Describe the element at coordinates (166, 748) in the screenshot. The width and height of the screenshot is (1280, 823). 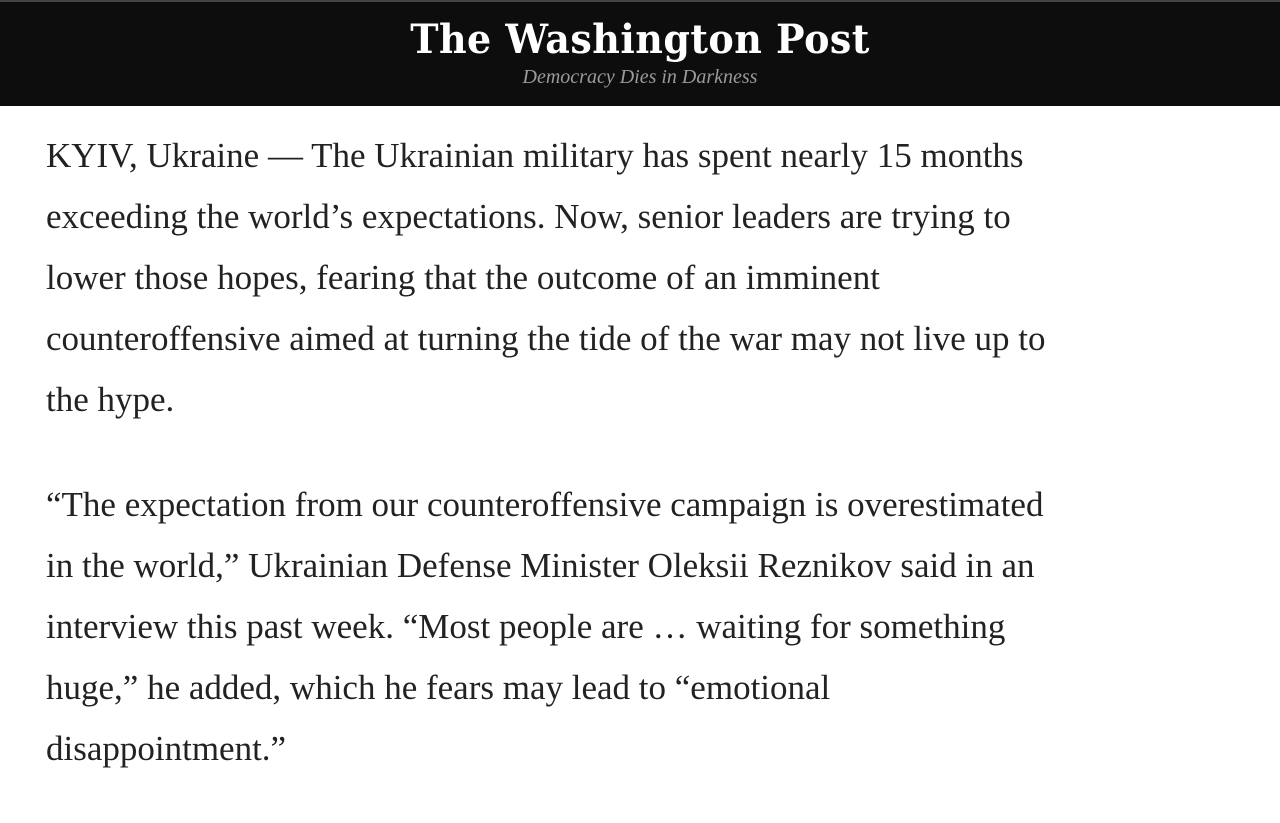
I see `text-line: disappointment.”` at that location.